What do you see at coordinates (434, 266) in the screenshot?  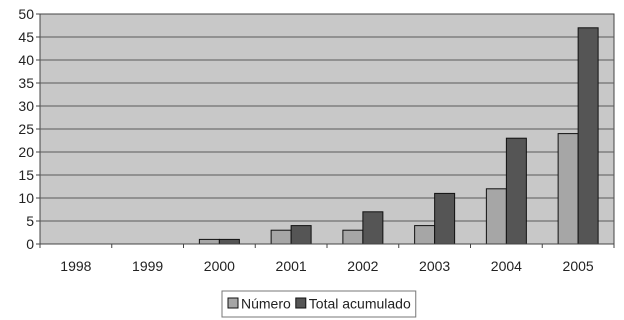 I see `x-tick-label: 2003` at bounding box center [434, 266].